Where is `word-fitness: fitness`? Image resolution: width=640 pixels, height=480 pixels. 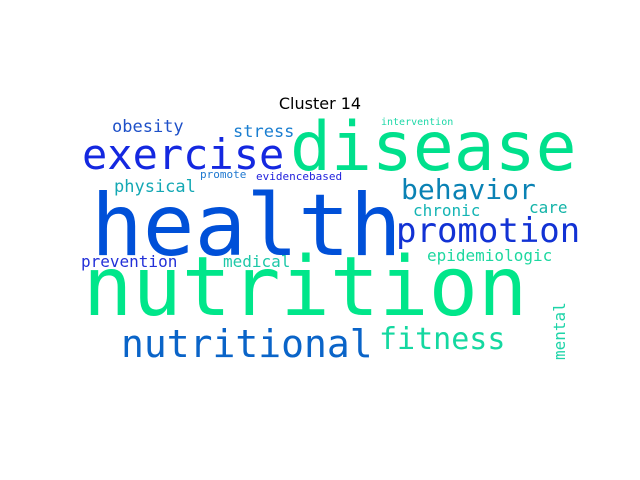 word-fitness: fitness is located at coordinates (442, 339).